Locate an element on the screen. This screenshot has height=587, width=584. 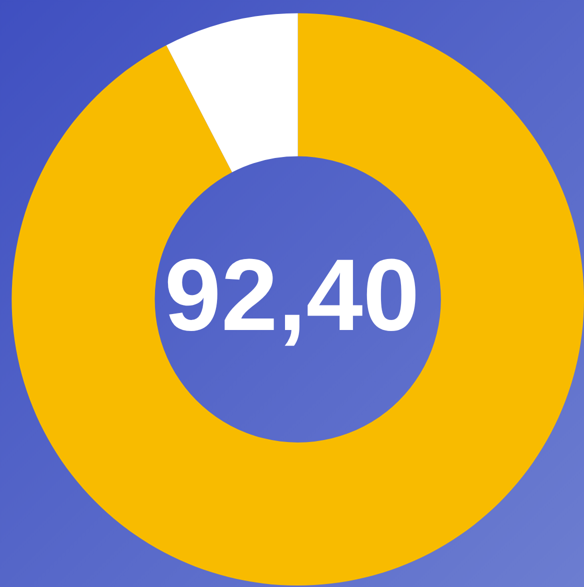
text: 92,40 is located at coordinates (292, 295).